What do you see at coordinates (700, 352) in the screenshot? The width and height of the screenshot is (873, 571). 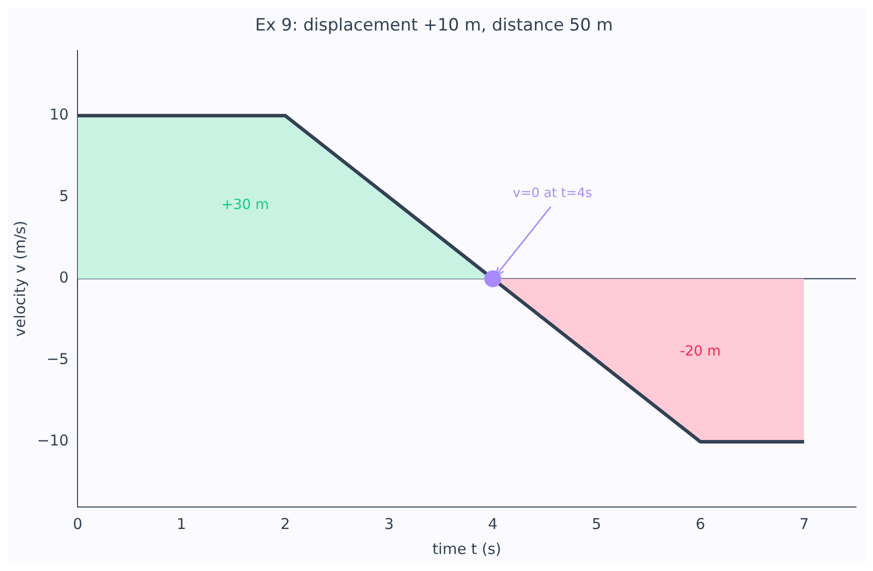 I see `annotation: -20 m` at bounding box center [700, 352].